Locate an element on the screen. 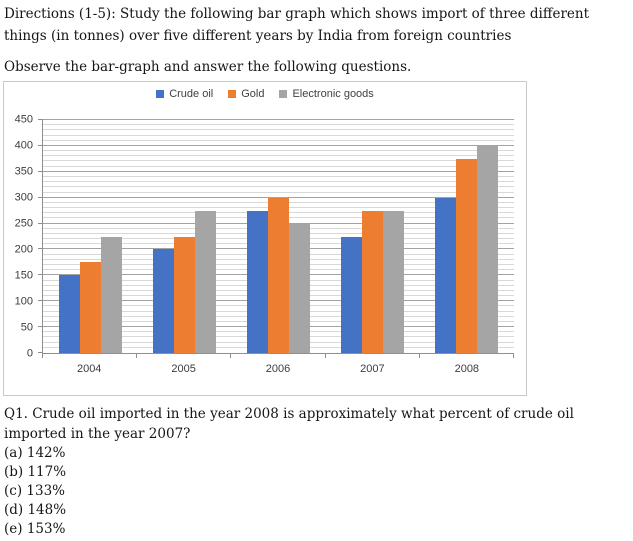 The width and height of the screenshot is (633, 541). y-axis-tick-label: 200 is located at coordinates (23, 249).